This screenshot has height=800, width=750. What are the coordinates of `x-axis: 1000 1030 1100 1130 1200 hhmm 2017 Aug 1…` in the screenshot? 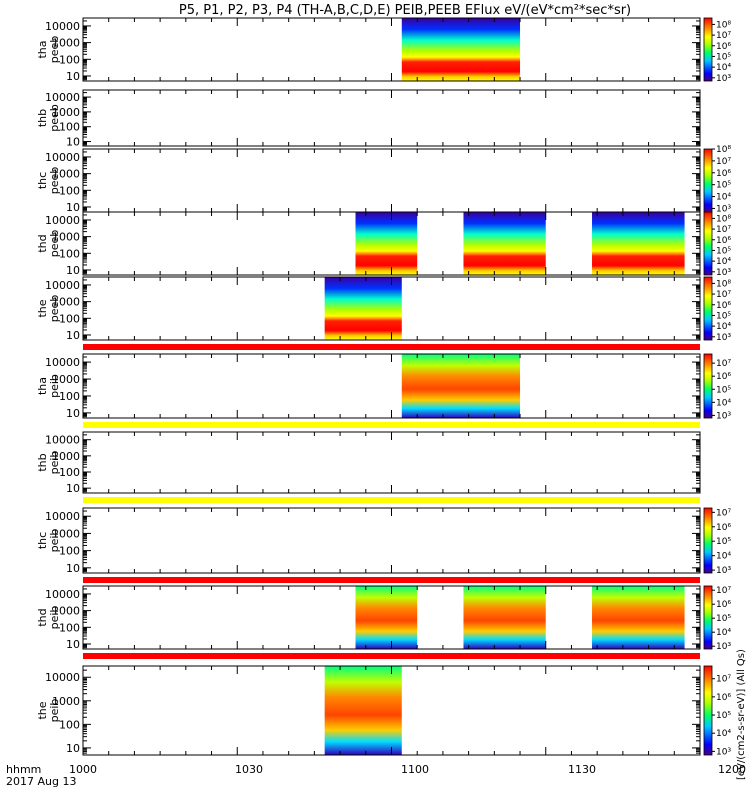 It's located at (376, 775).